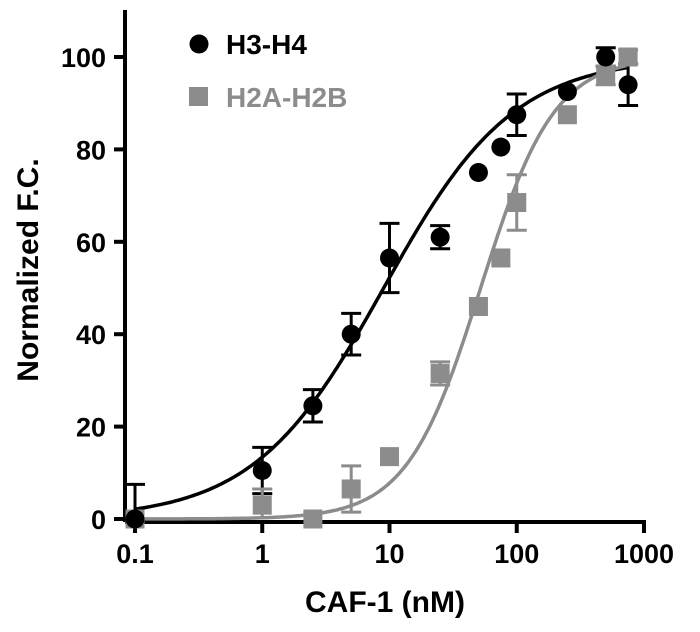 This screenshot has height=632, width=700. I want to click on y-tick-label: 100, so click(83, 58).